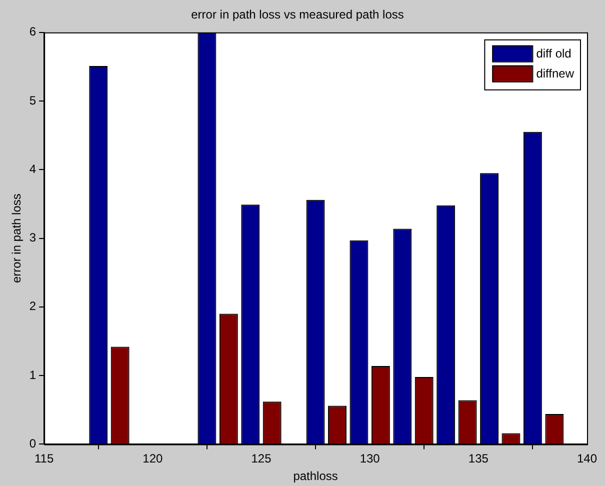 Image resolution: width=605 pixels, height=486 pixels. What do you see at coordinates (587, 459) in the screenshot?
I see `x-tick-label: 140` at bounding box center [587, 459].